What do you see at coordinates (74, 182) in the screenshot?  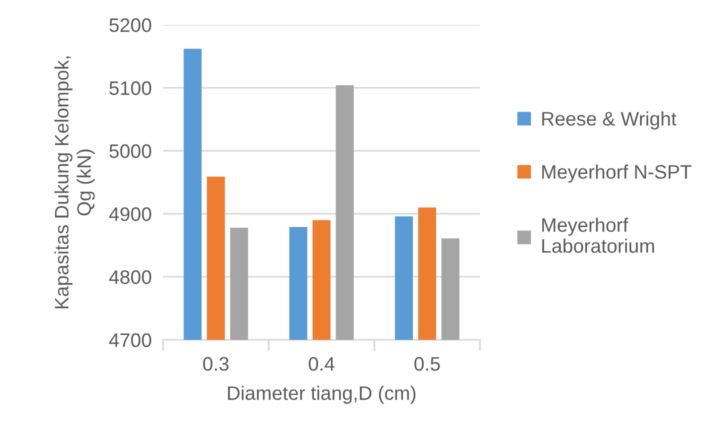 I see `y-axis-title: Kapasitas Dukung Kelompok, Qg (kN)` at bounding box center [74, 182].